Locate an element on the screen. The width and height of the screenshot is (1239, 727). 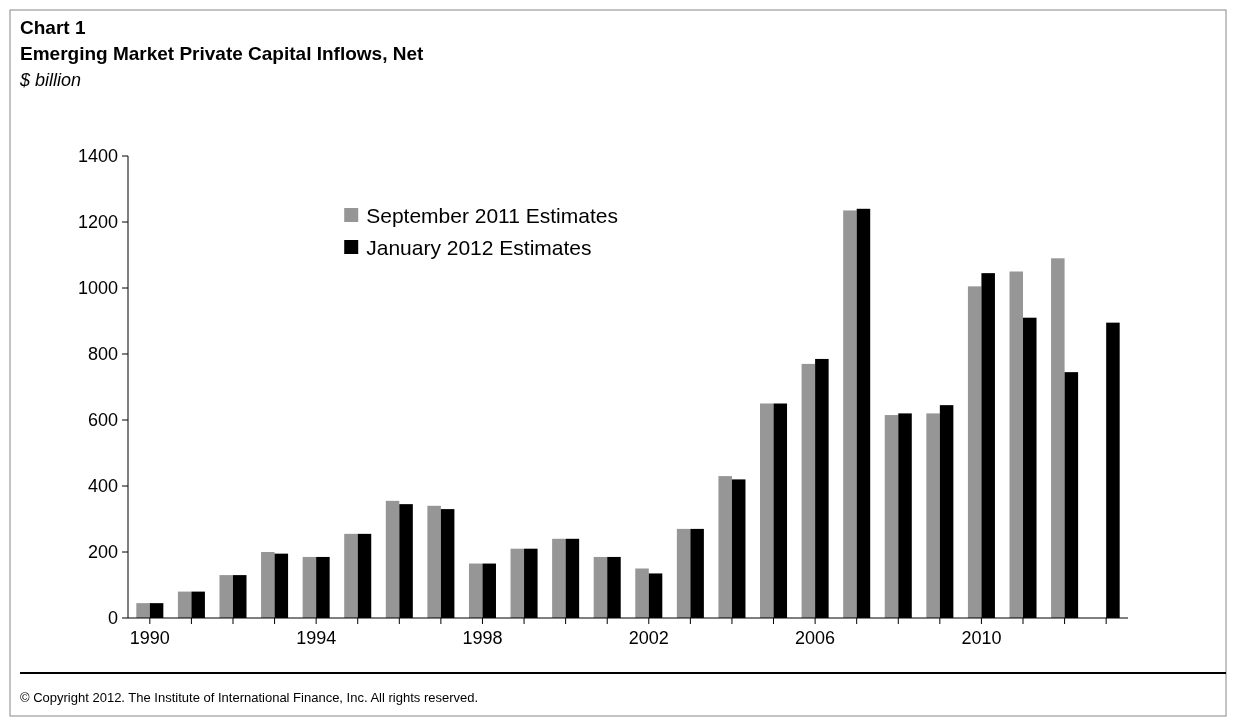
y-tick-label: 1200 is located at coordinates (97, 222).